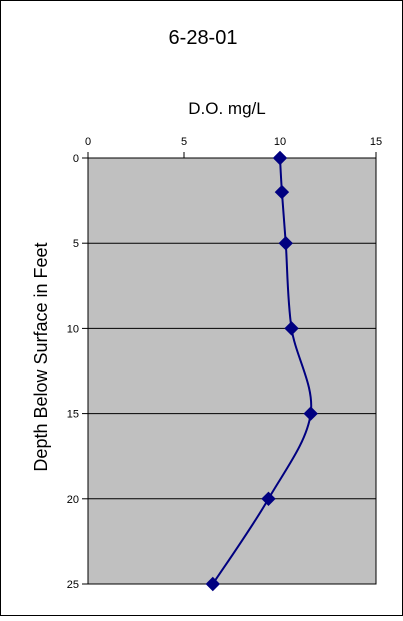  I want to click on chart-title: 6-28-01, so click(203, 38).